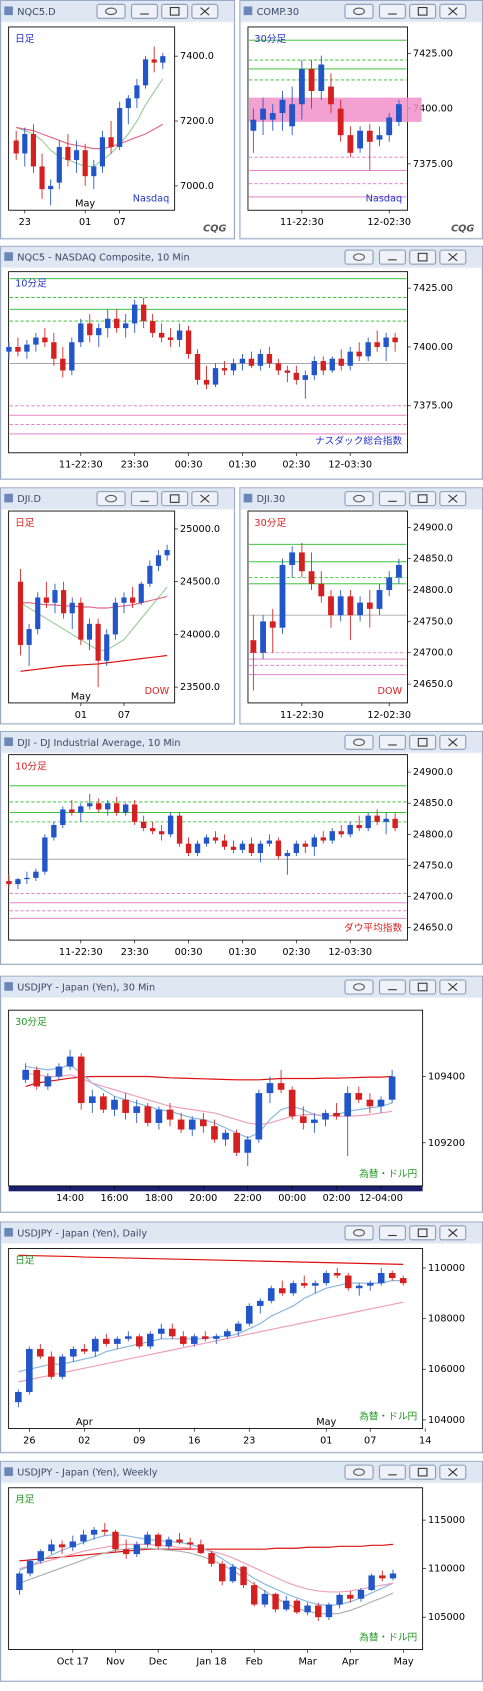 This screenshot has height=1691, width=483. I want to click on chart-label: 10分足, so click(31, 767).